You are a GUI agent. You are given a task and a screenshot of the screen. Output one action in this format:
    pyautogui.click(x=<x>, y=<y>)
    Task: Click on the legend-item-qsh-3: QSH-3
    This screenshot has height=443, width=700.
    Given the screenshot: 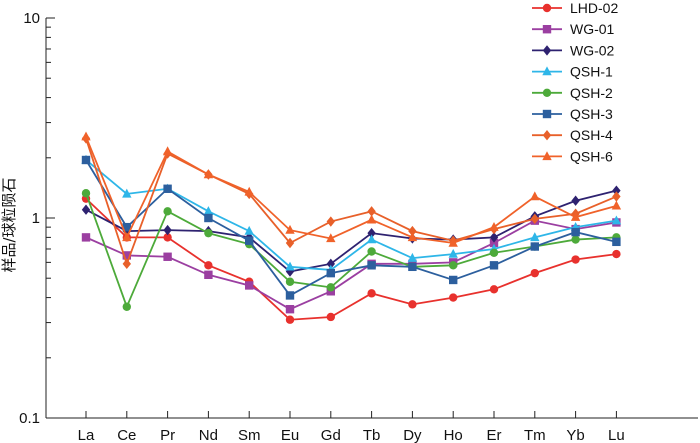 What is the action you would take?
    pyautogui.click(x=572, y=114)
    